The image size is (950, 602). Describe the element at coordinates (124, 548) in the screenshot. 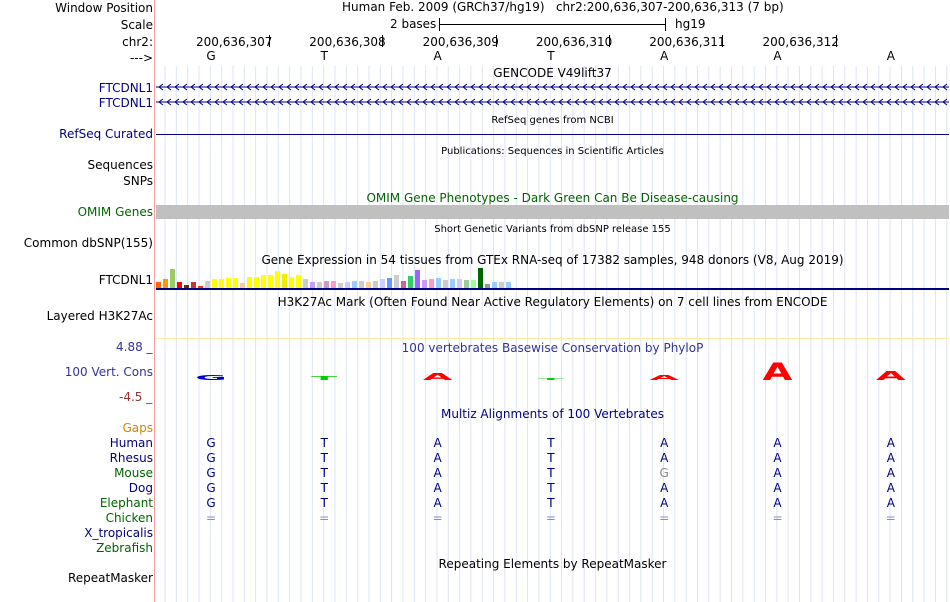

I see `species-label: Zebrafish` at that location.